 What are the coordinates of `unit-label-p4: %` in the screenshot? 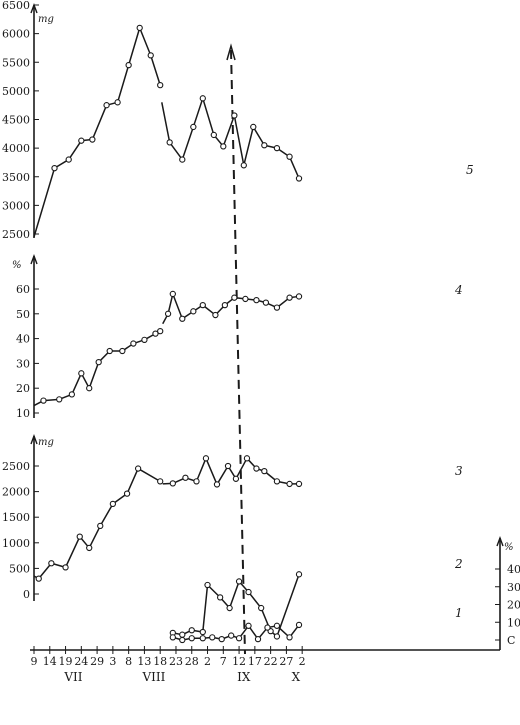 It's located at (17, 265).